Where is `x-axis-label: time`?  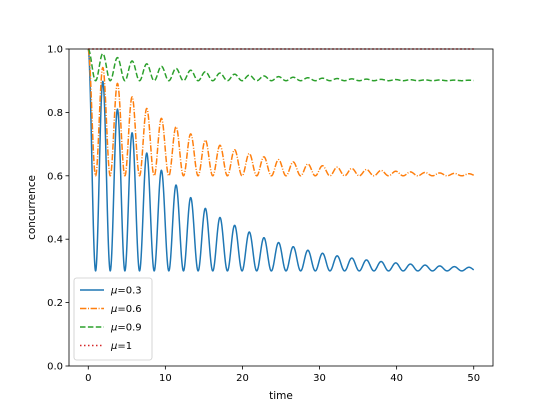
x-axis-label: time is located at coordinates (281, 396).